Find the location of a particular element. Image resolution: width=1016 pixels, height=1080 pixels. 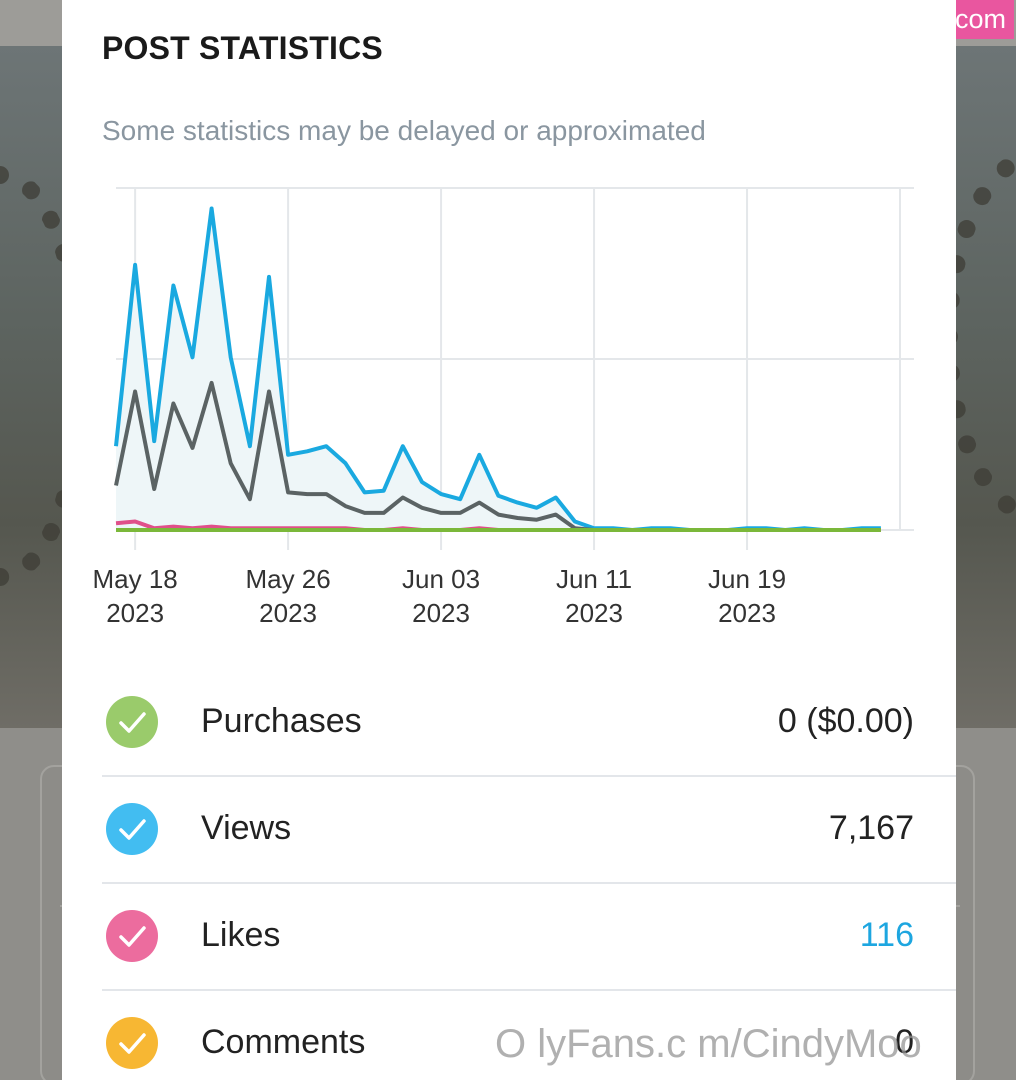

stat-label: Purchases is located at coordinates (281, 721).